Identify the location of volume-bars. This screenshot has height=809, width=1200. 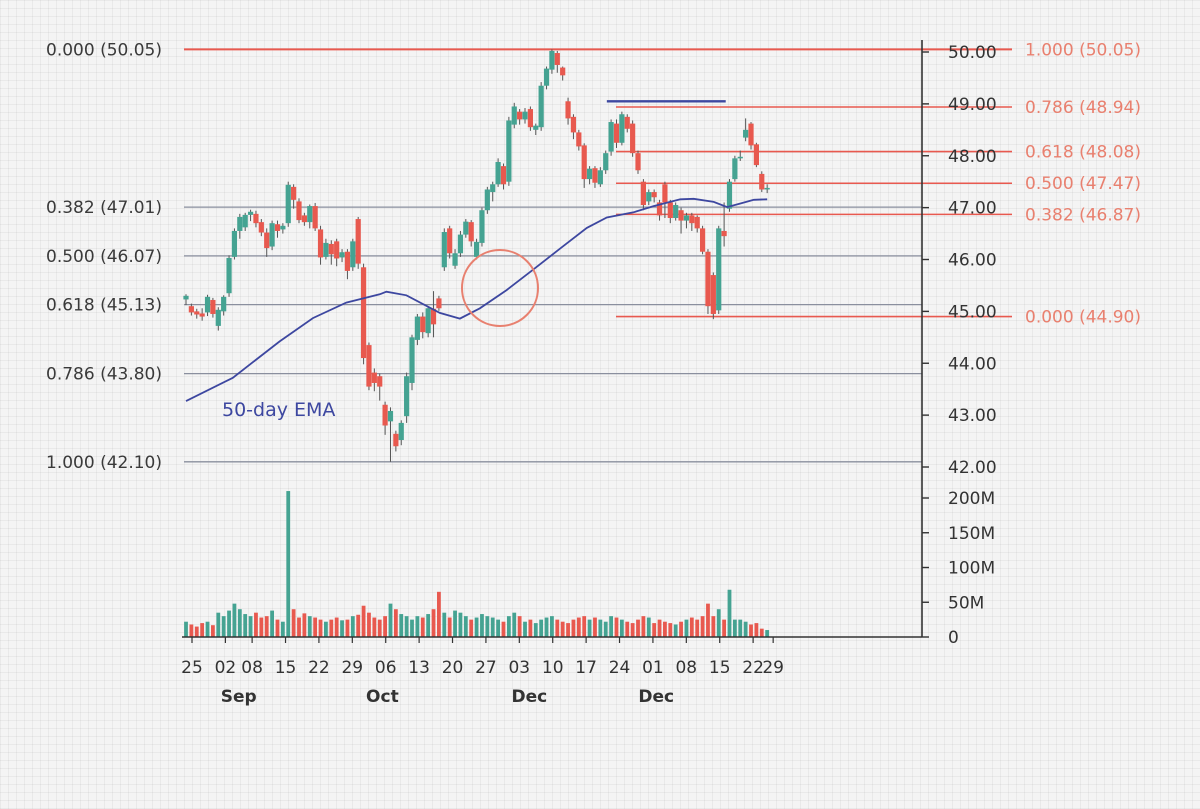
(477, 564).